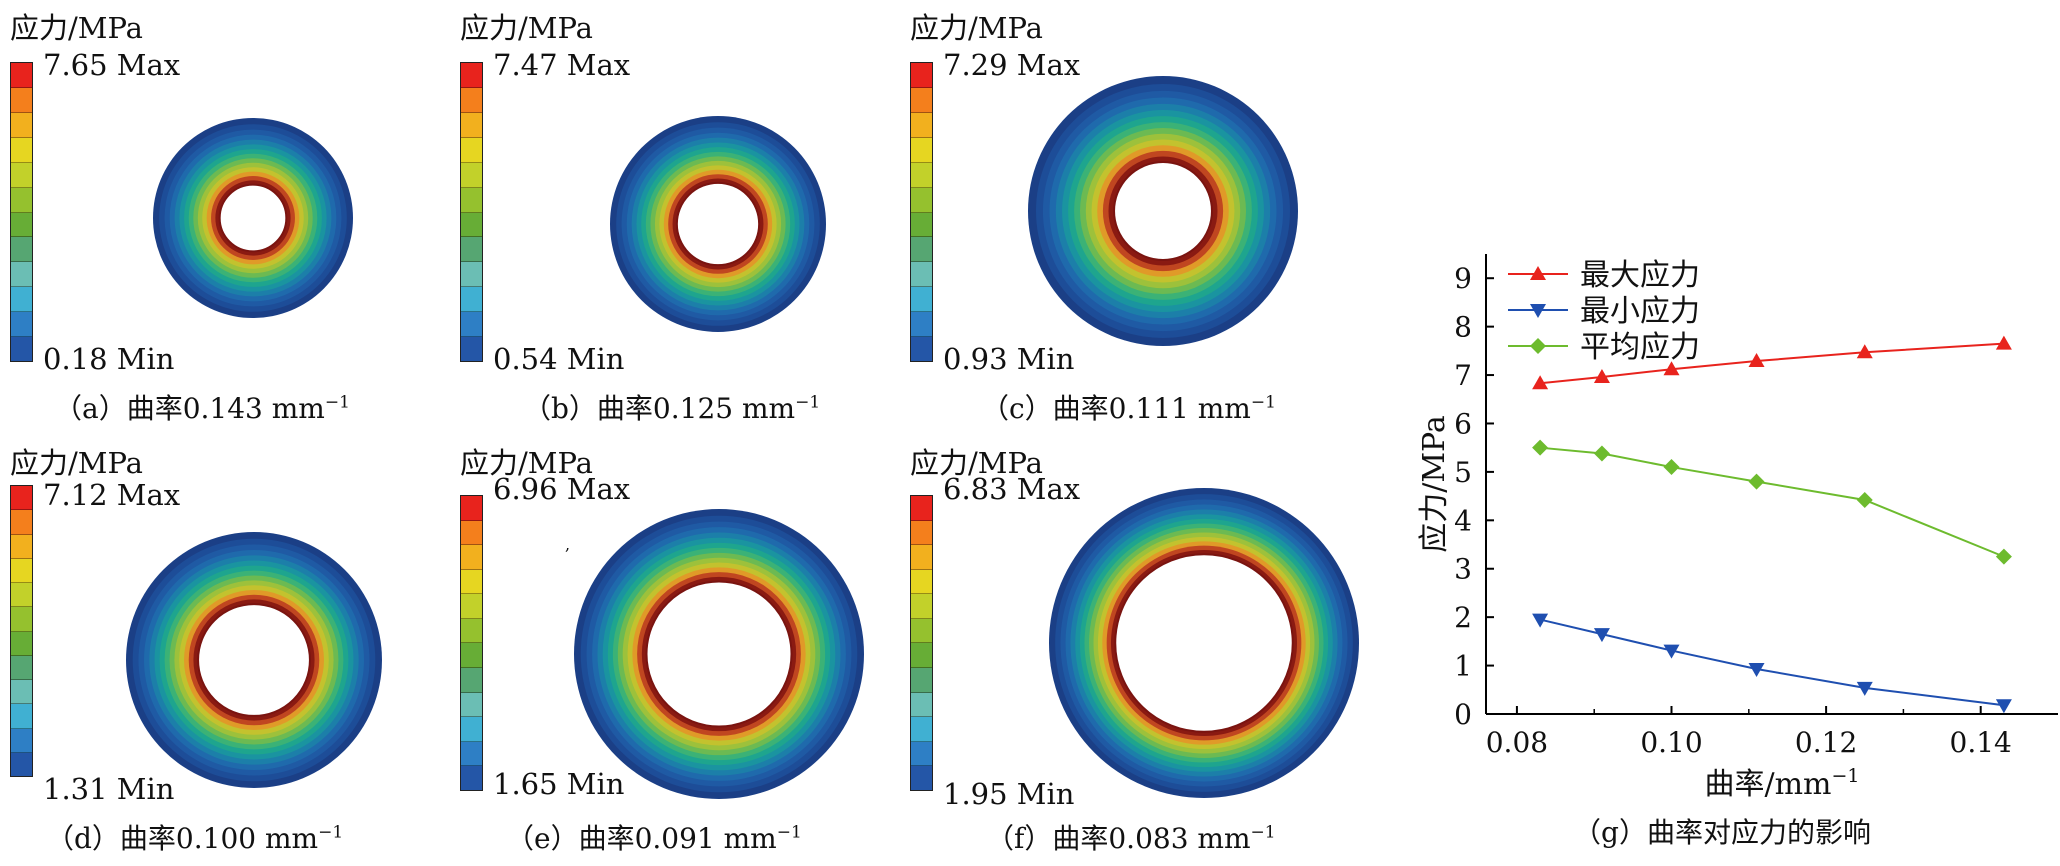 The height and width of the screenshot is (866, 2060). What do you see at coordinates (1640, 347) in the screenshot?
I see `legend-label: 平均应力` at bounding box center [1640, 347].